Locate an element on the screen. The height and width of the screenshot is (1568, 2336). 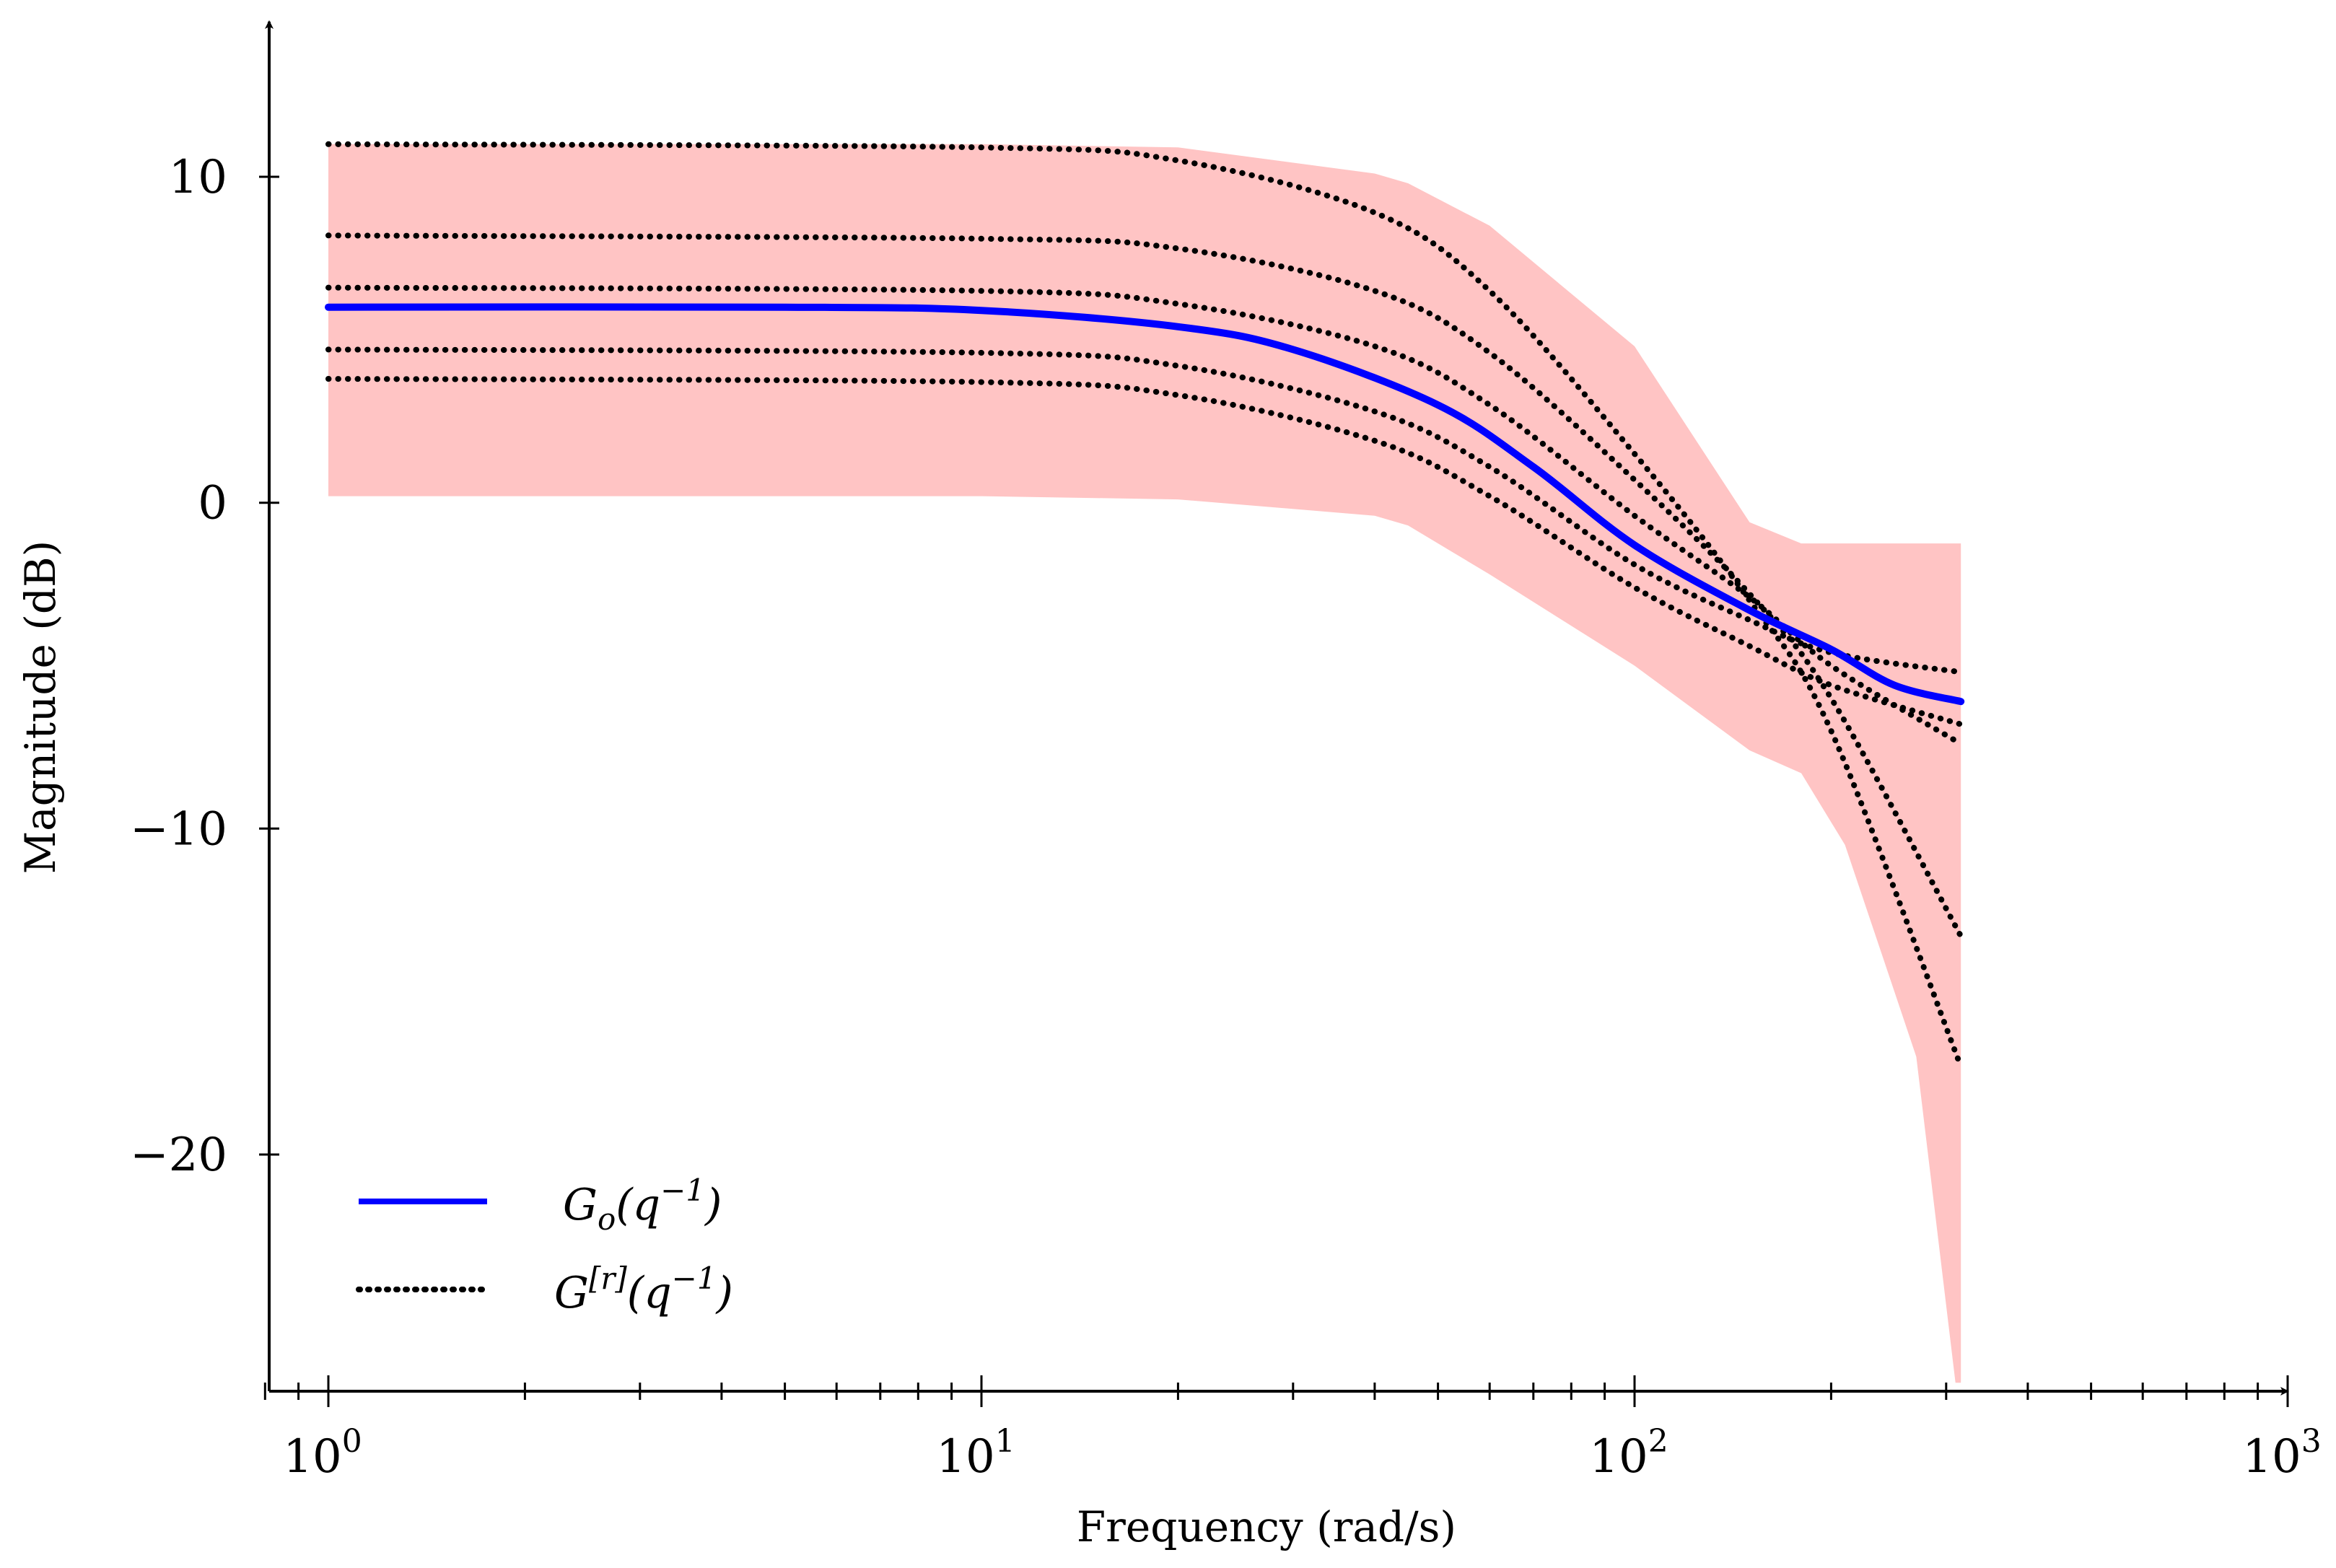
legend-go-close: ) is located at coordinates (713, 1205).